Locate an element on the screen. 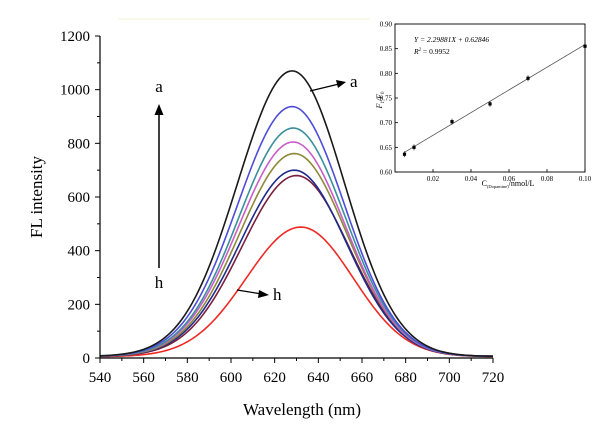  y-tick-label: 0 is located at coordinates (87, 359).